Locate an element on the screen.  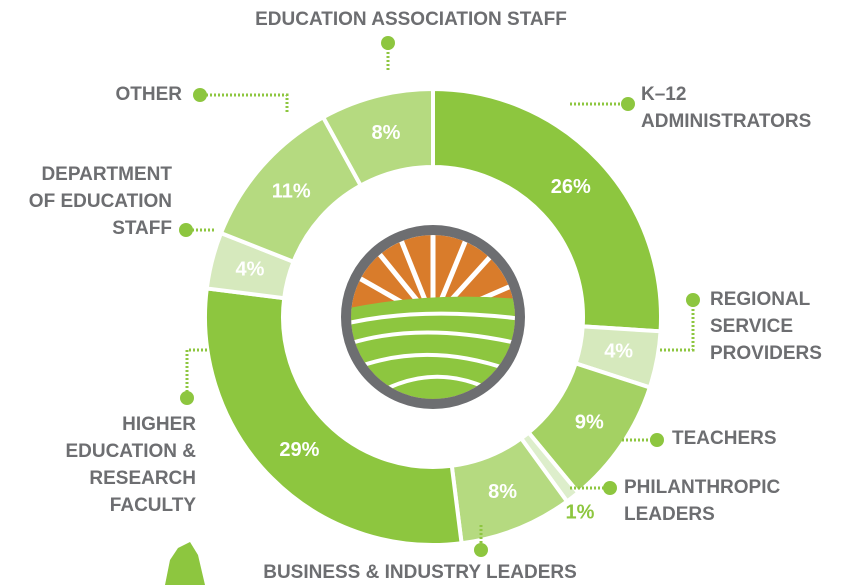
category-label: K–12 ADMINISTRATORS is located at coordinates (726, 108).